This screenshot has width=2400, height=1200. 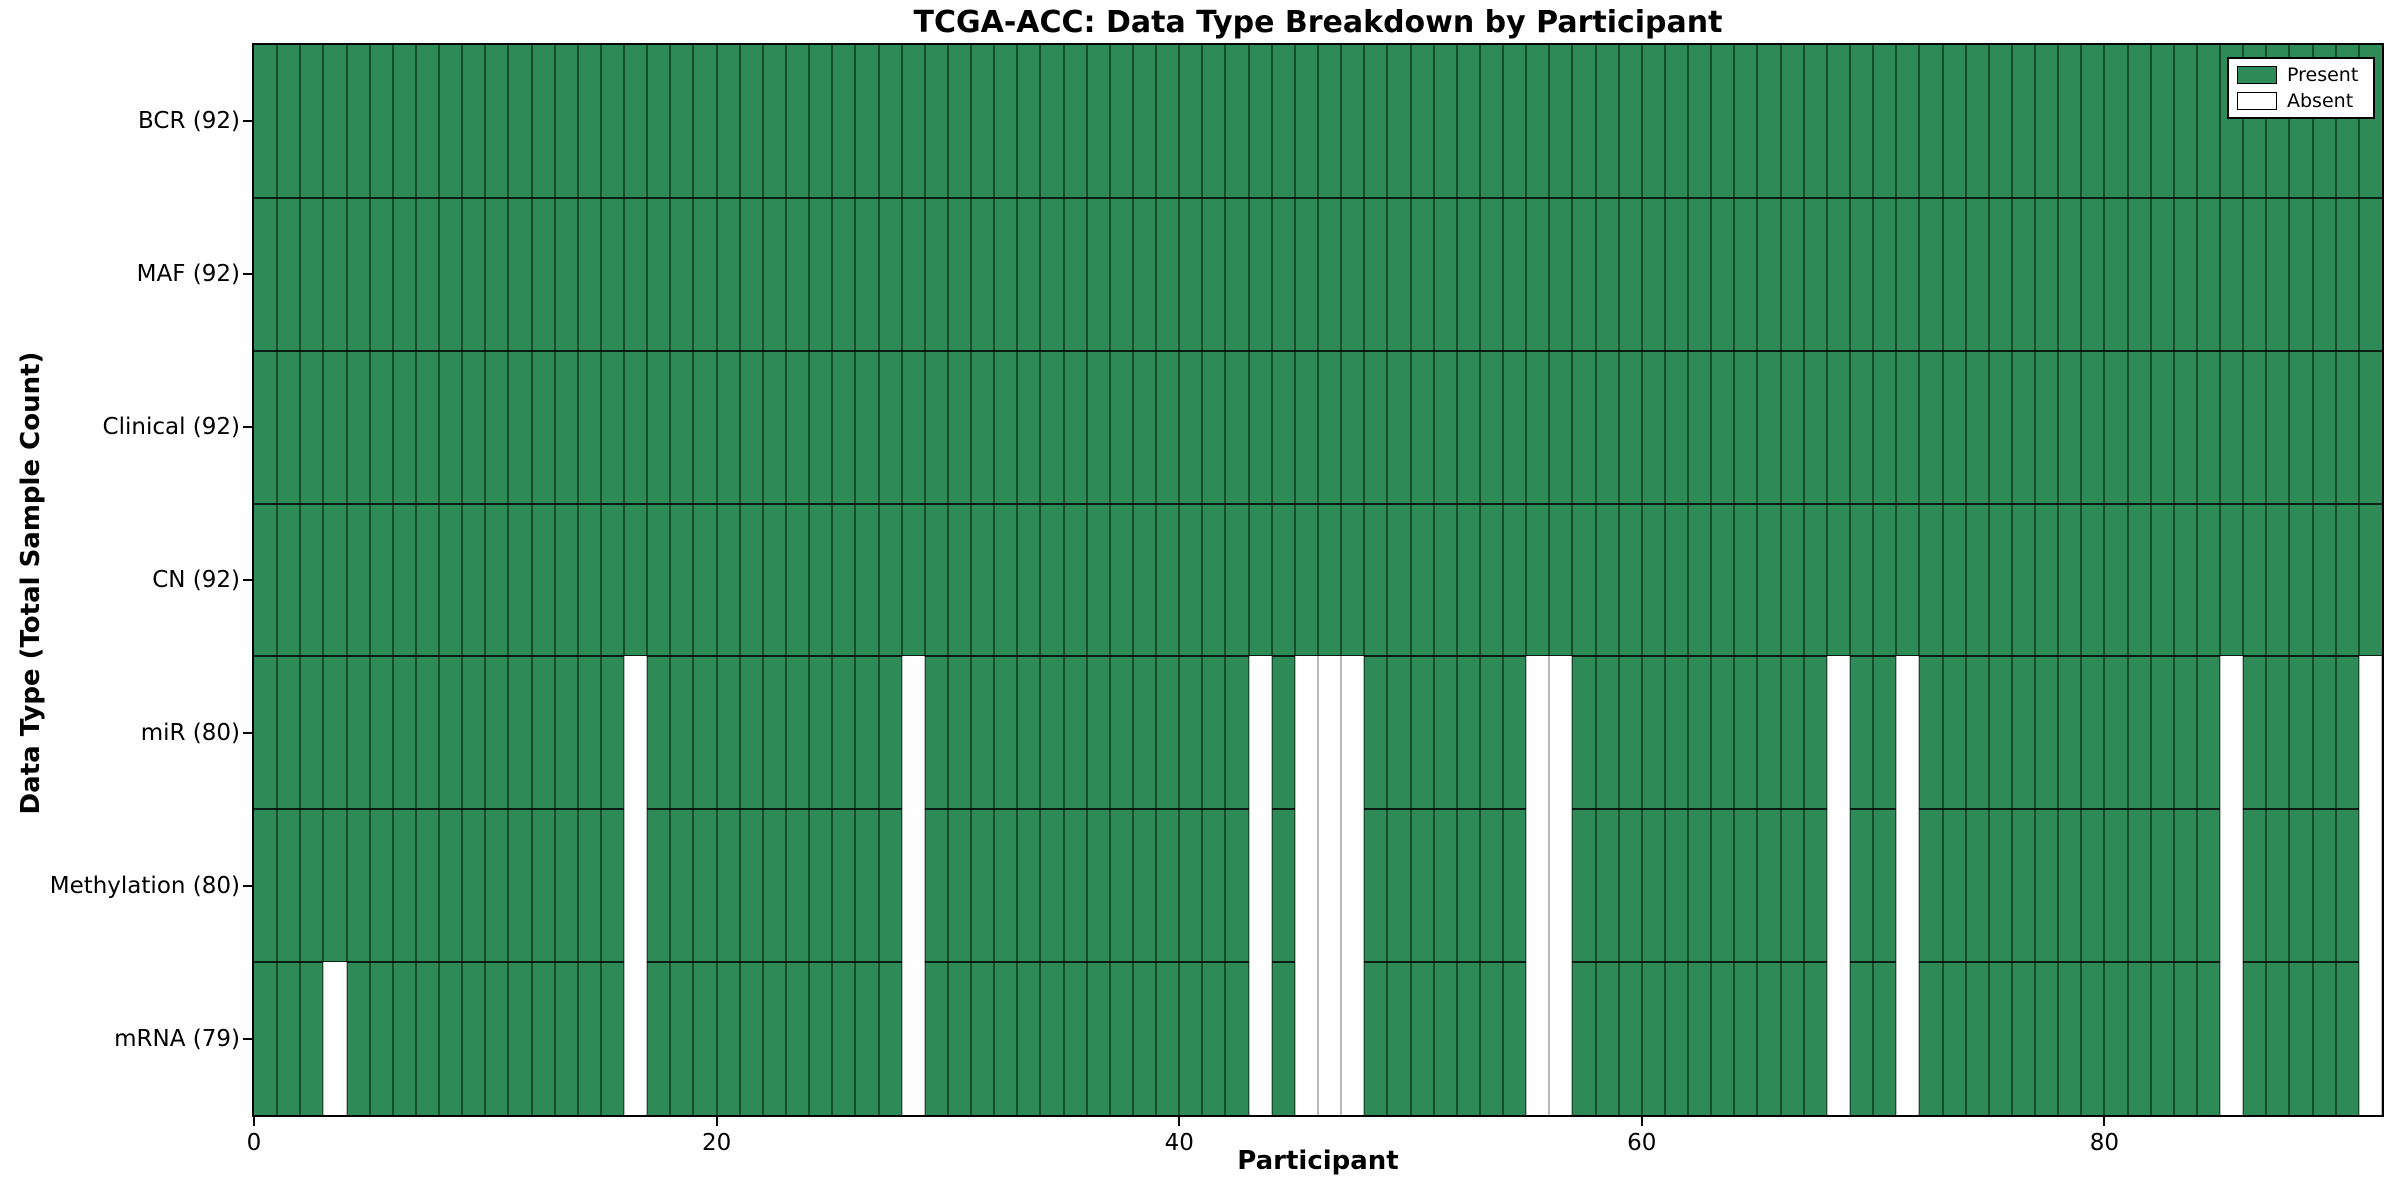 I want to click on y-tick-label: CN (92), so click(x=196, y=580).